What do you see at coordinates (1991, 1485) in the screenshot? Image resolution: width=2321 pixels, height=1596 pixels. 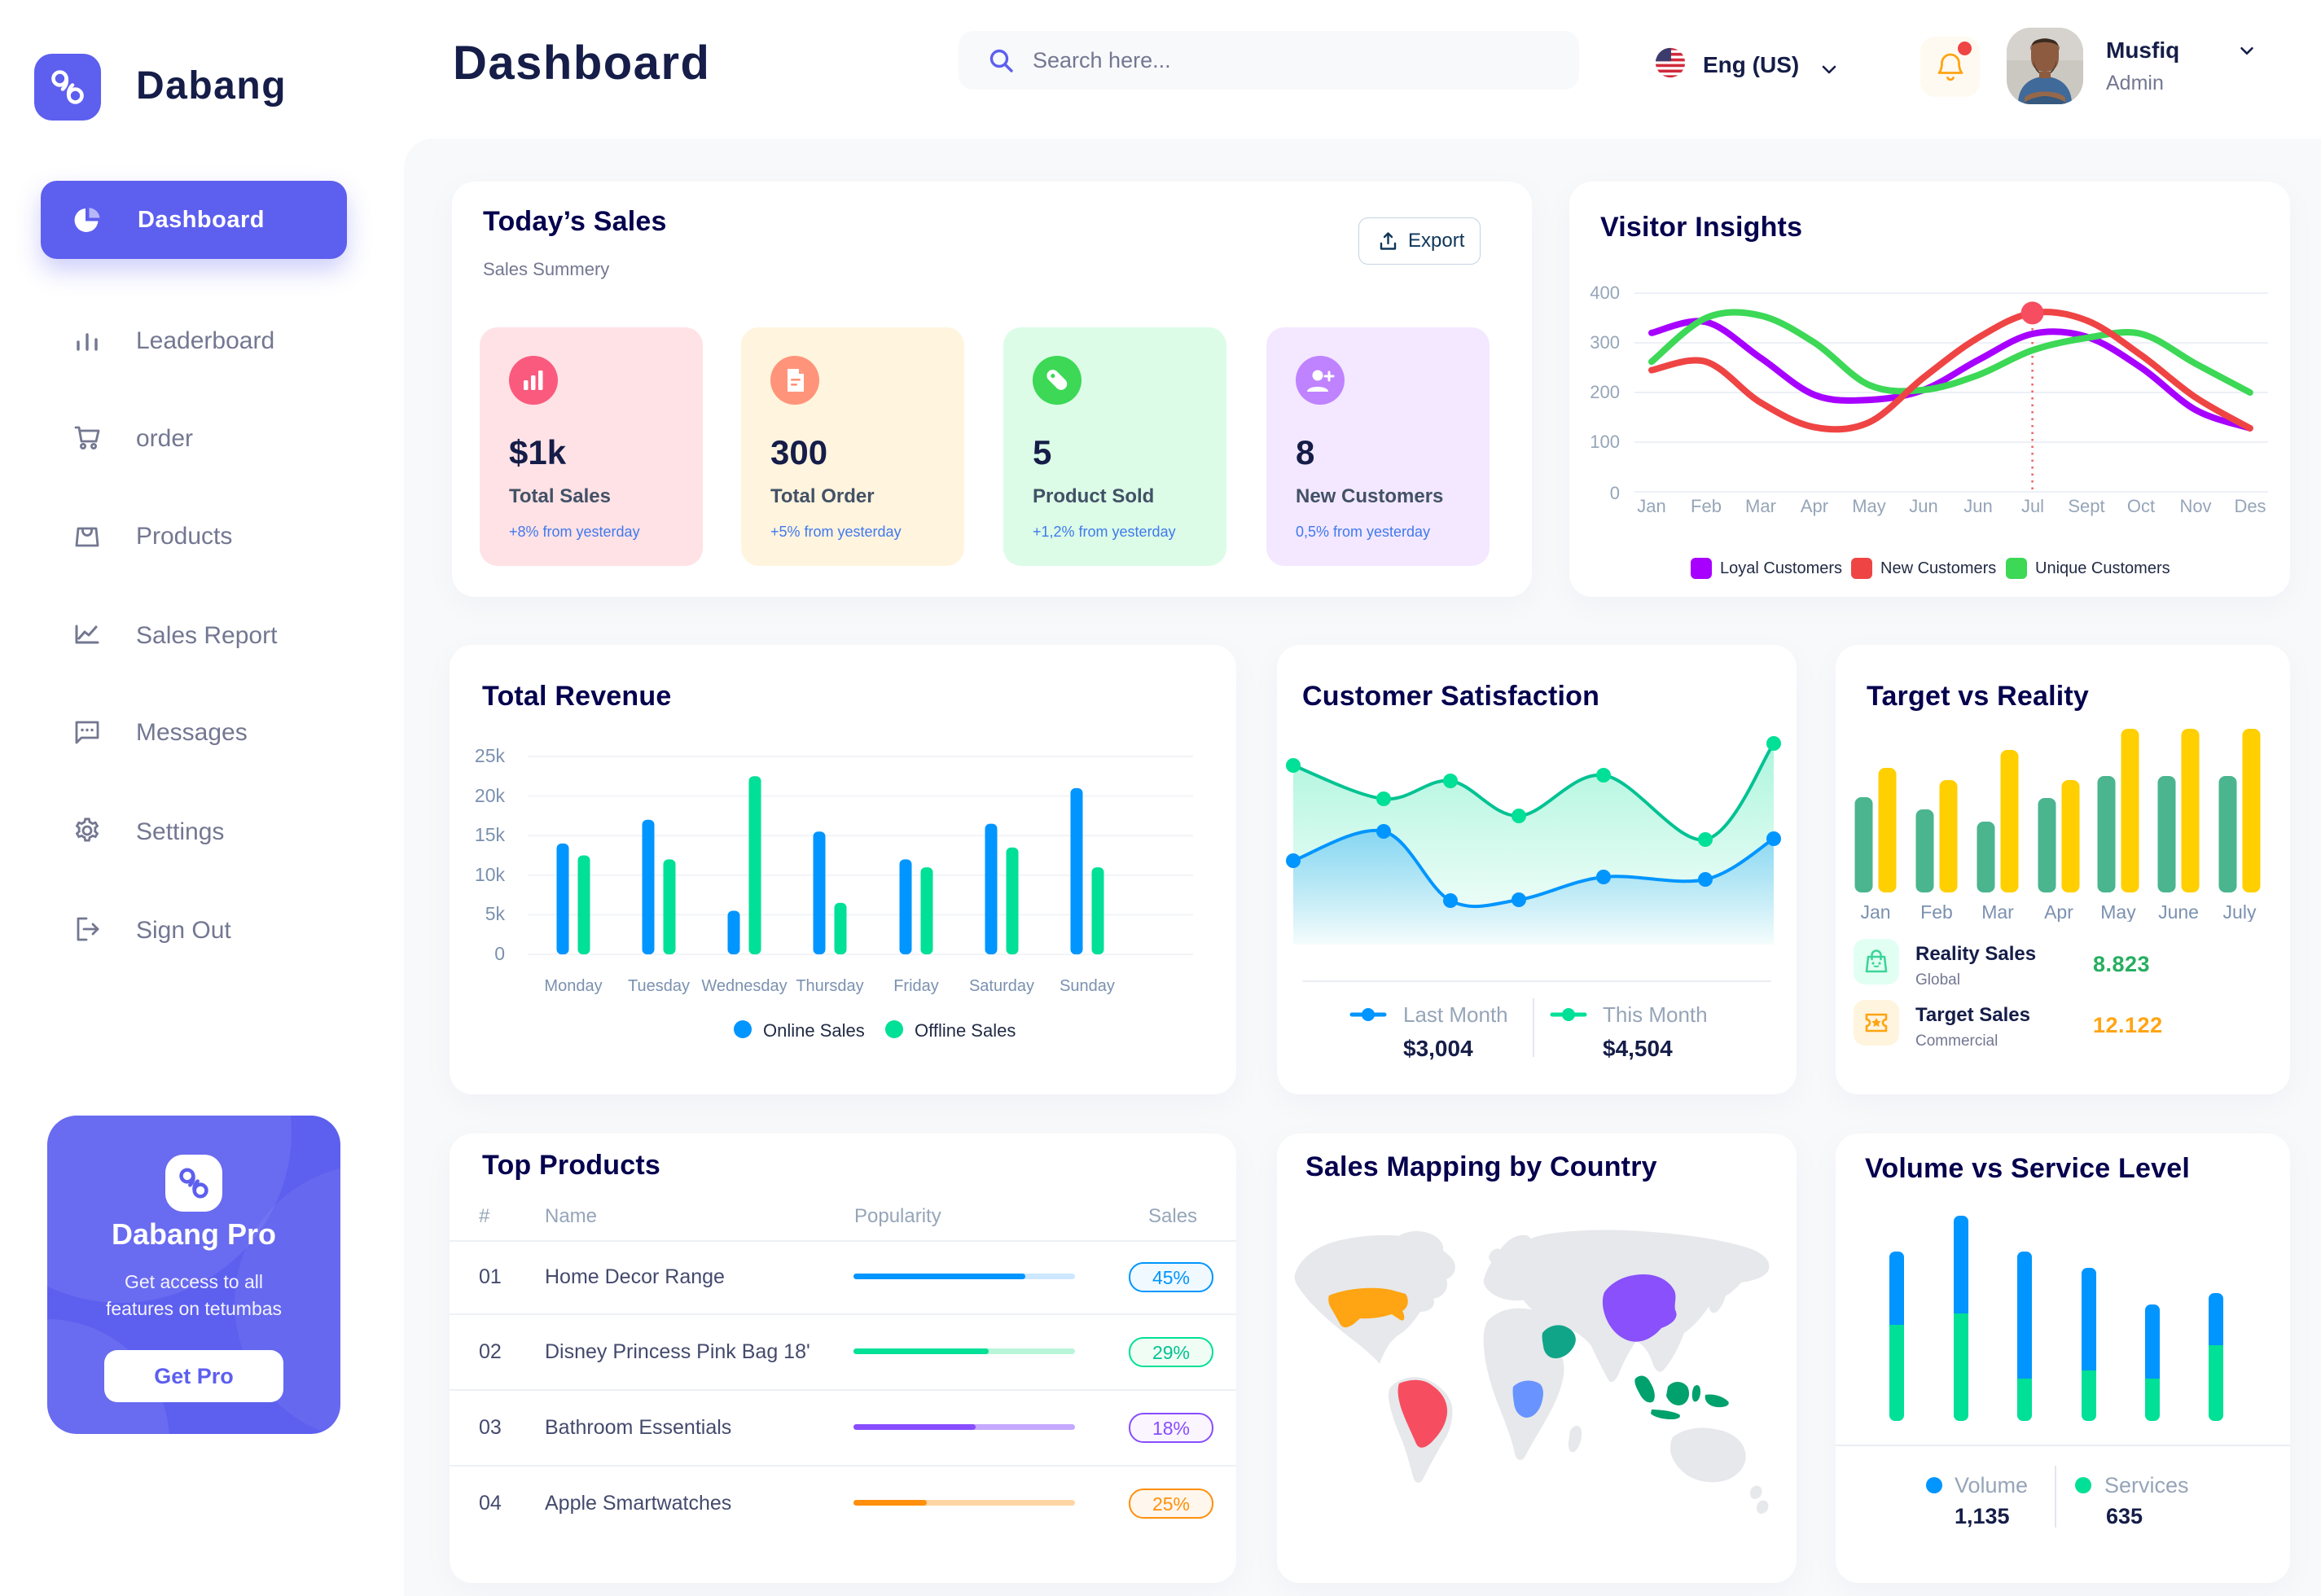 I see `svg-text: Volume` at bounding box center [1991, 1485].